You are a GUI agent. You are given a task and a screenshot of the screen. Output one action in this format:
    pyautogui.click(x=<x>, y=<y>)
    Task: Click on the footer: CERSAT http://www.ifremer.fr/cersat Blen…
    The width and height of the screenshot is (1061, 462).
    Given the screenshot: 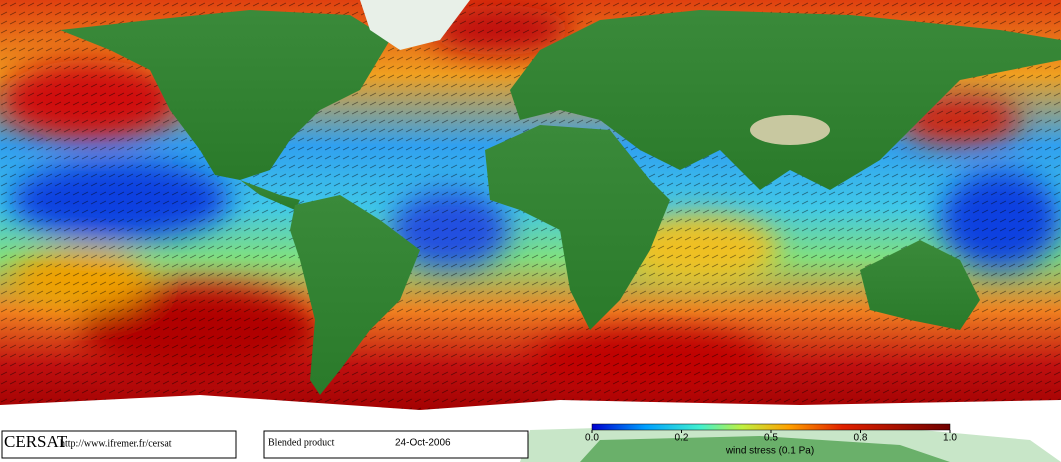 What is the action you would take?
    pyautogui.click(x=265, y=444)
    